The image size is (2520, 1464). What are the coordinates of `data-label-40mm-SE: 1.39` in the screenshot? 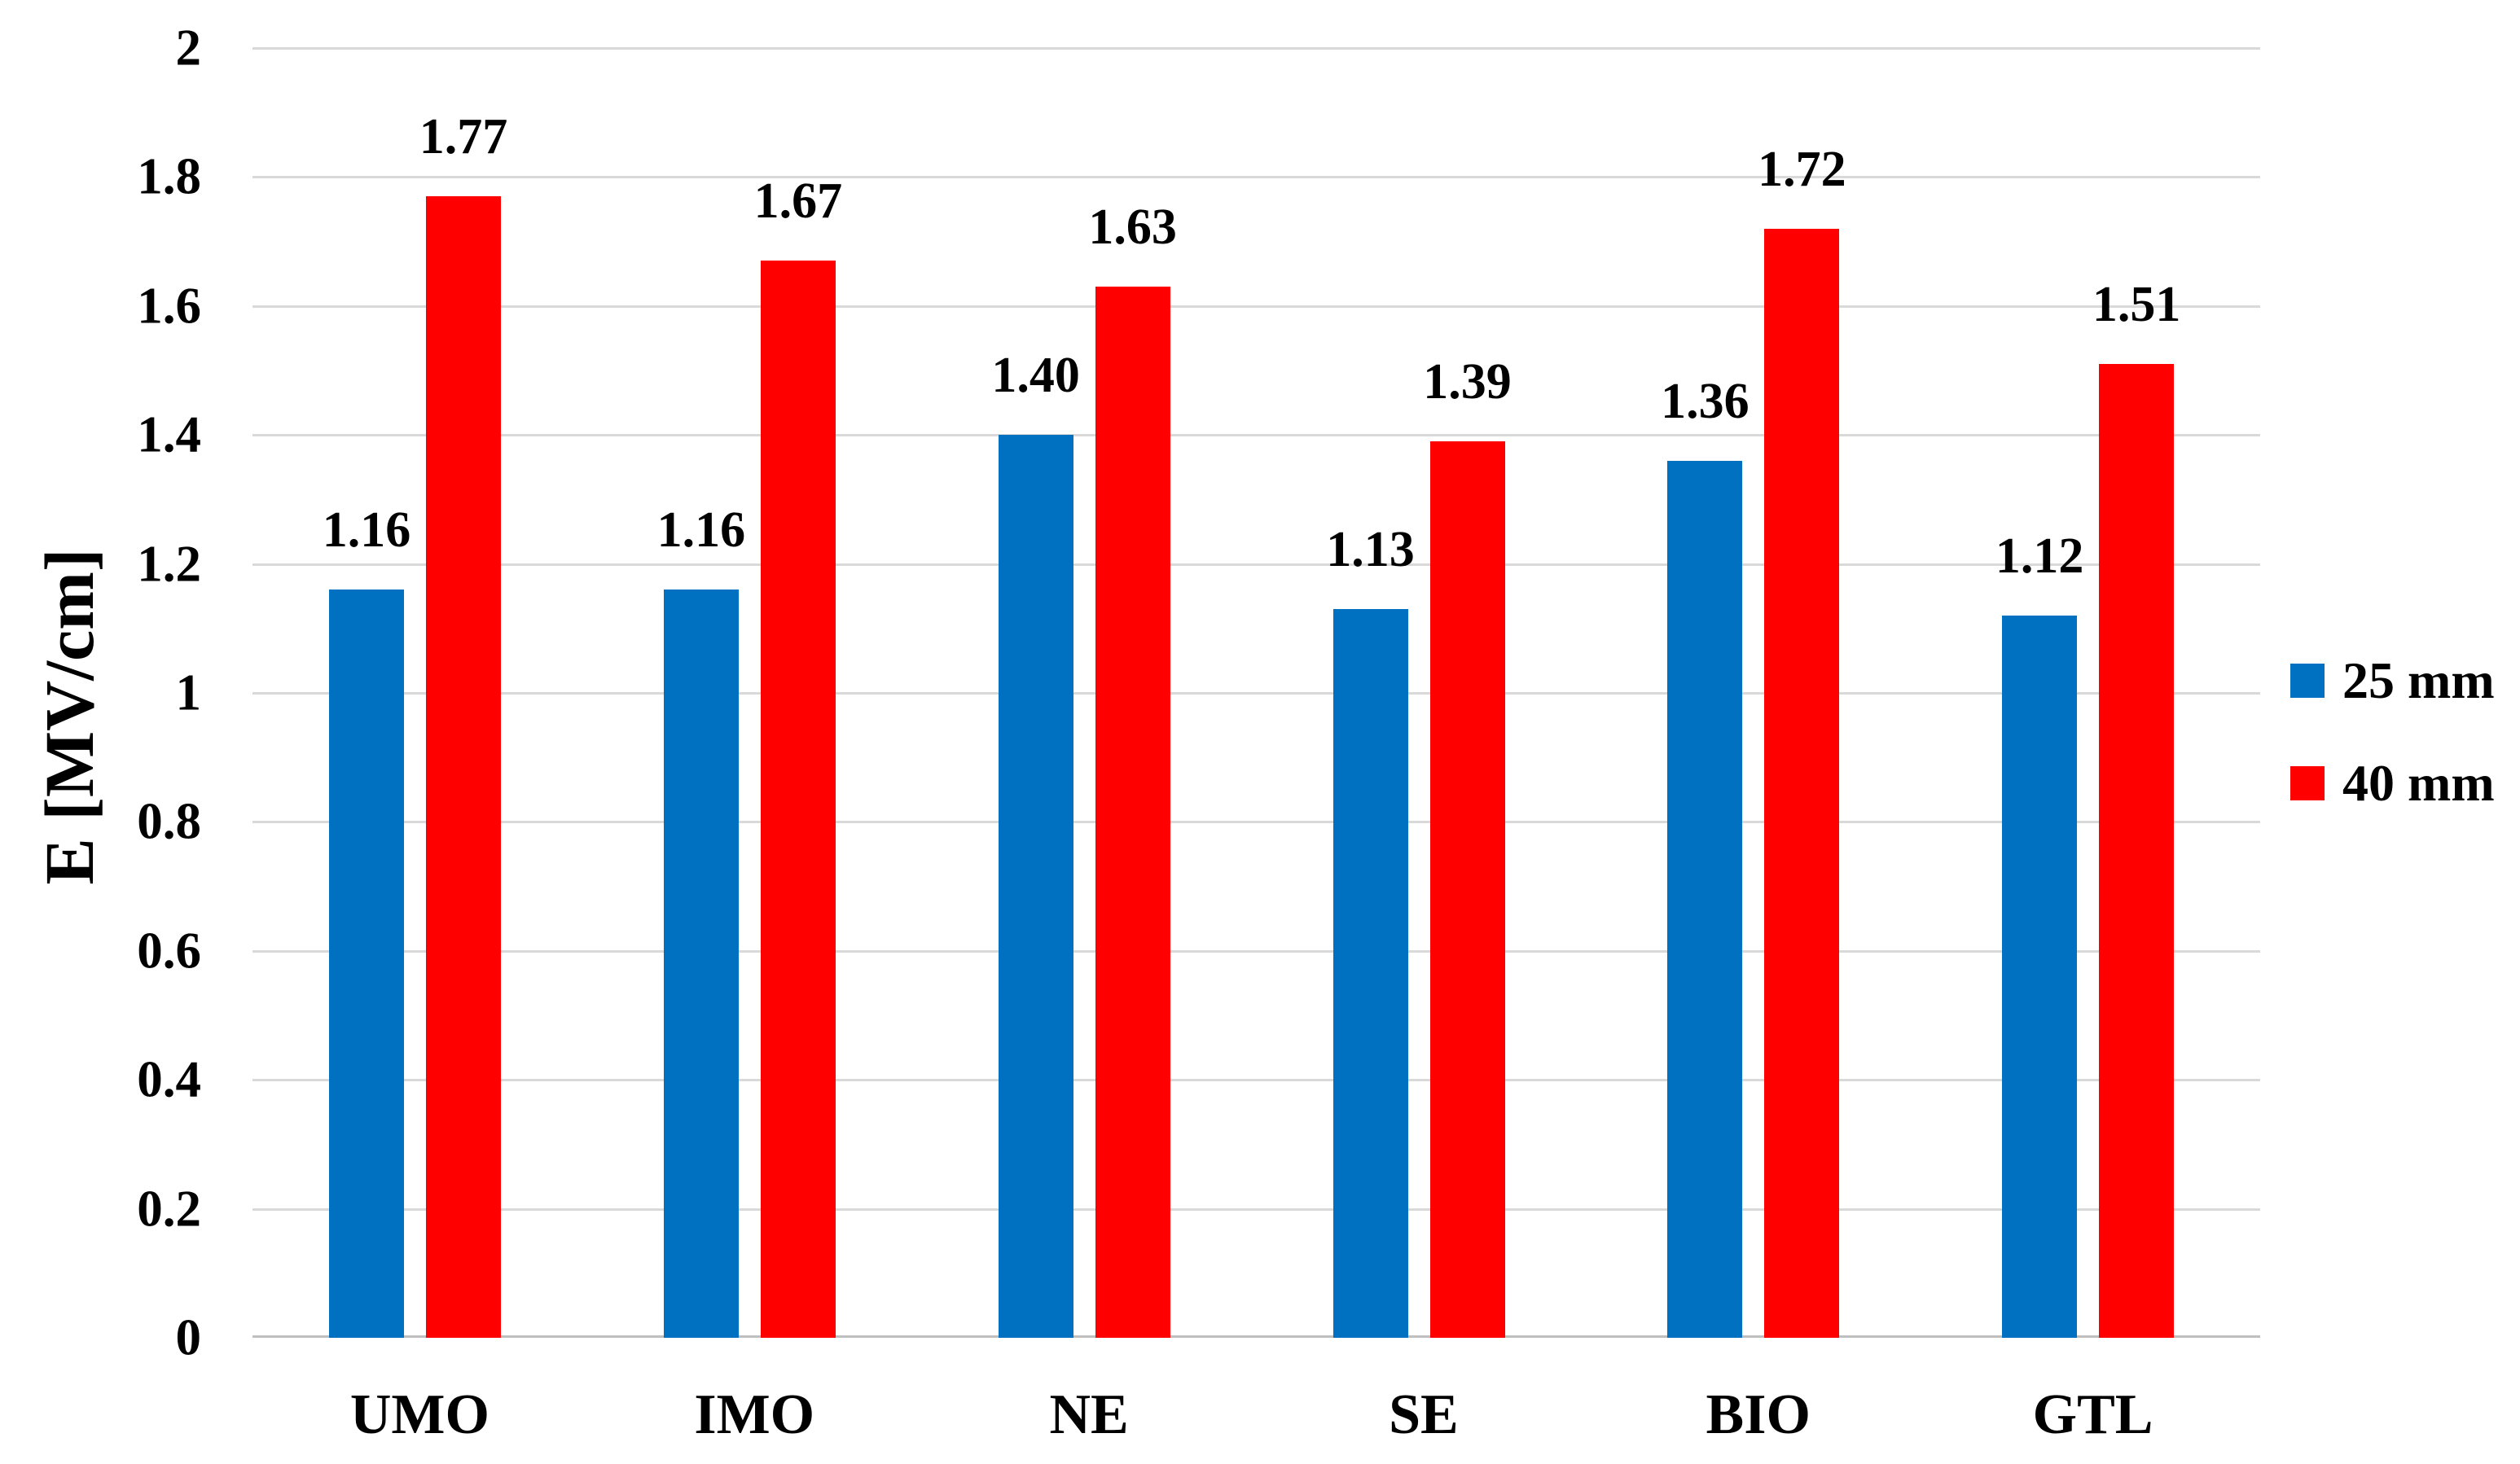 It's located at (1467, 382).